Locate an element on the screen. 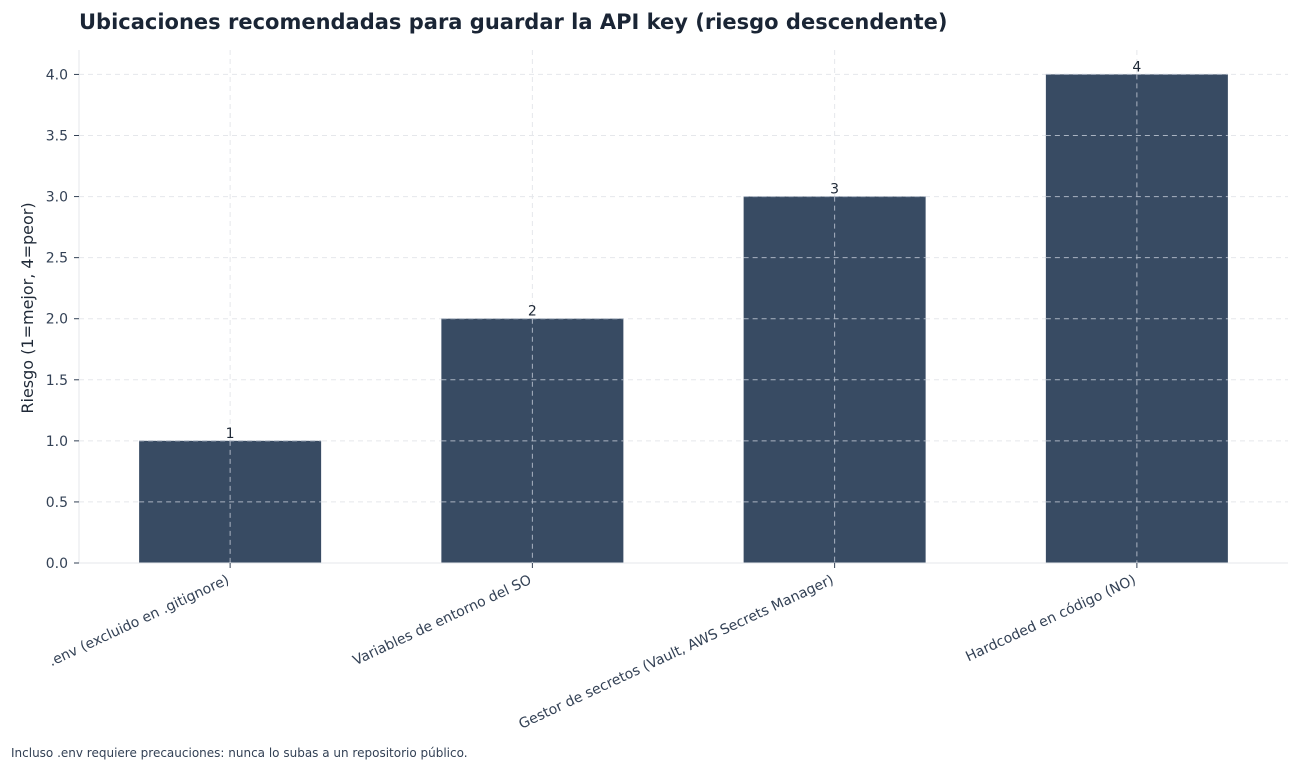  data-label: 1 is located at coordinates (230, 434).